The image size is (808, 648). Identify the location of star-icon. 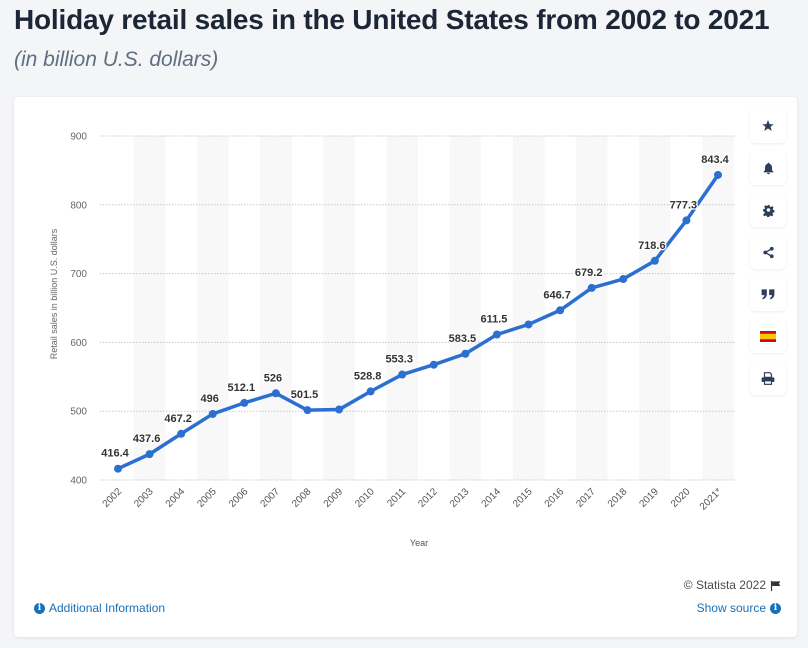
(768, 125).